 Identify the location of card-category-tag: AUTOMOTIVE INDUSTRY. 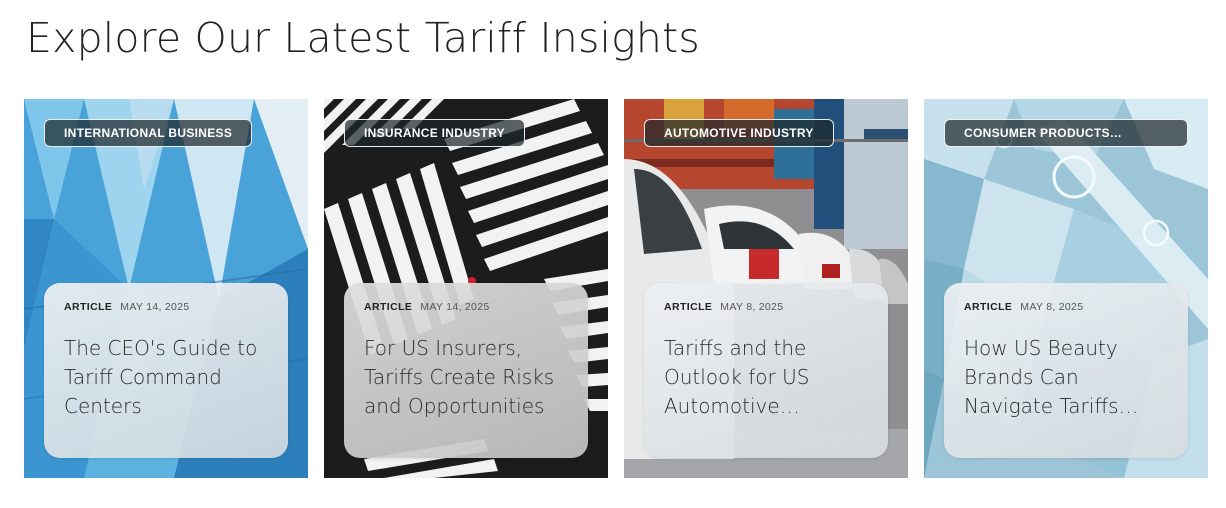
(739, 133).